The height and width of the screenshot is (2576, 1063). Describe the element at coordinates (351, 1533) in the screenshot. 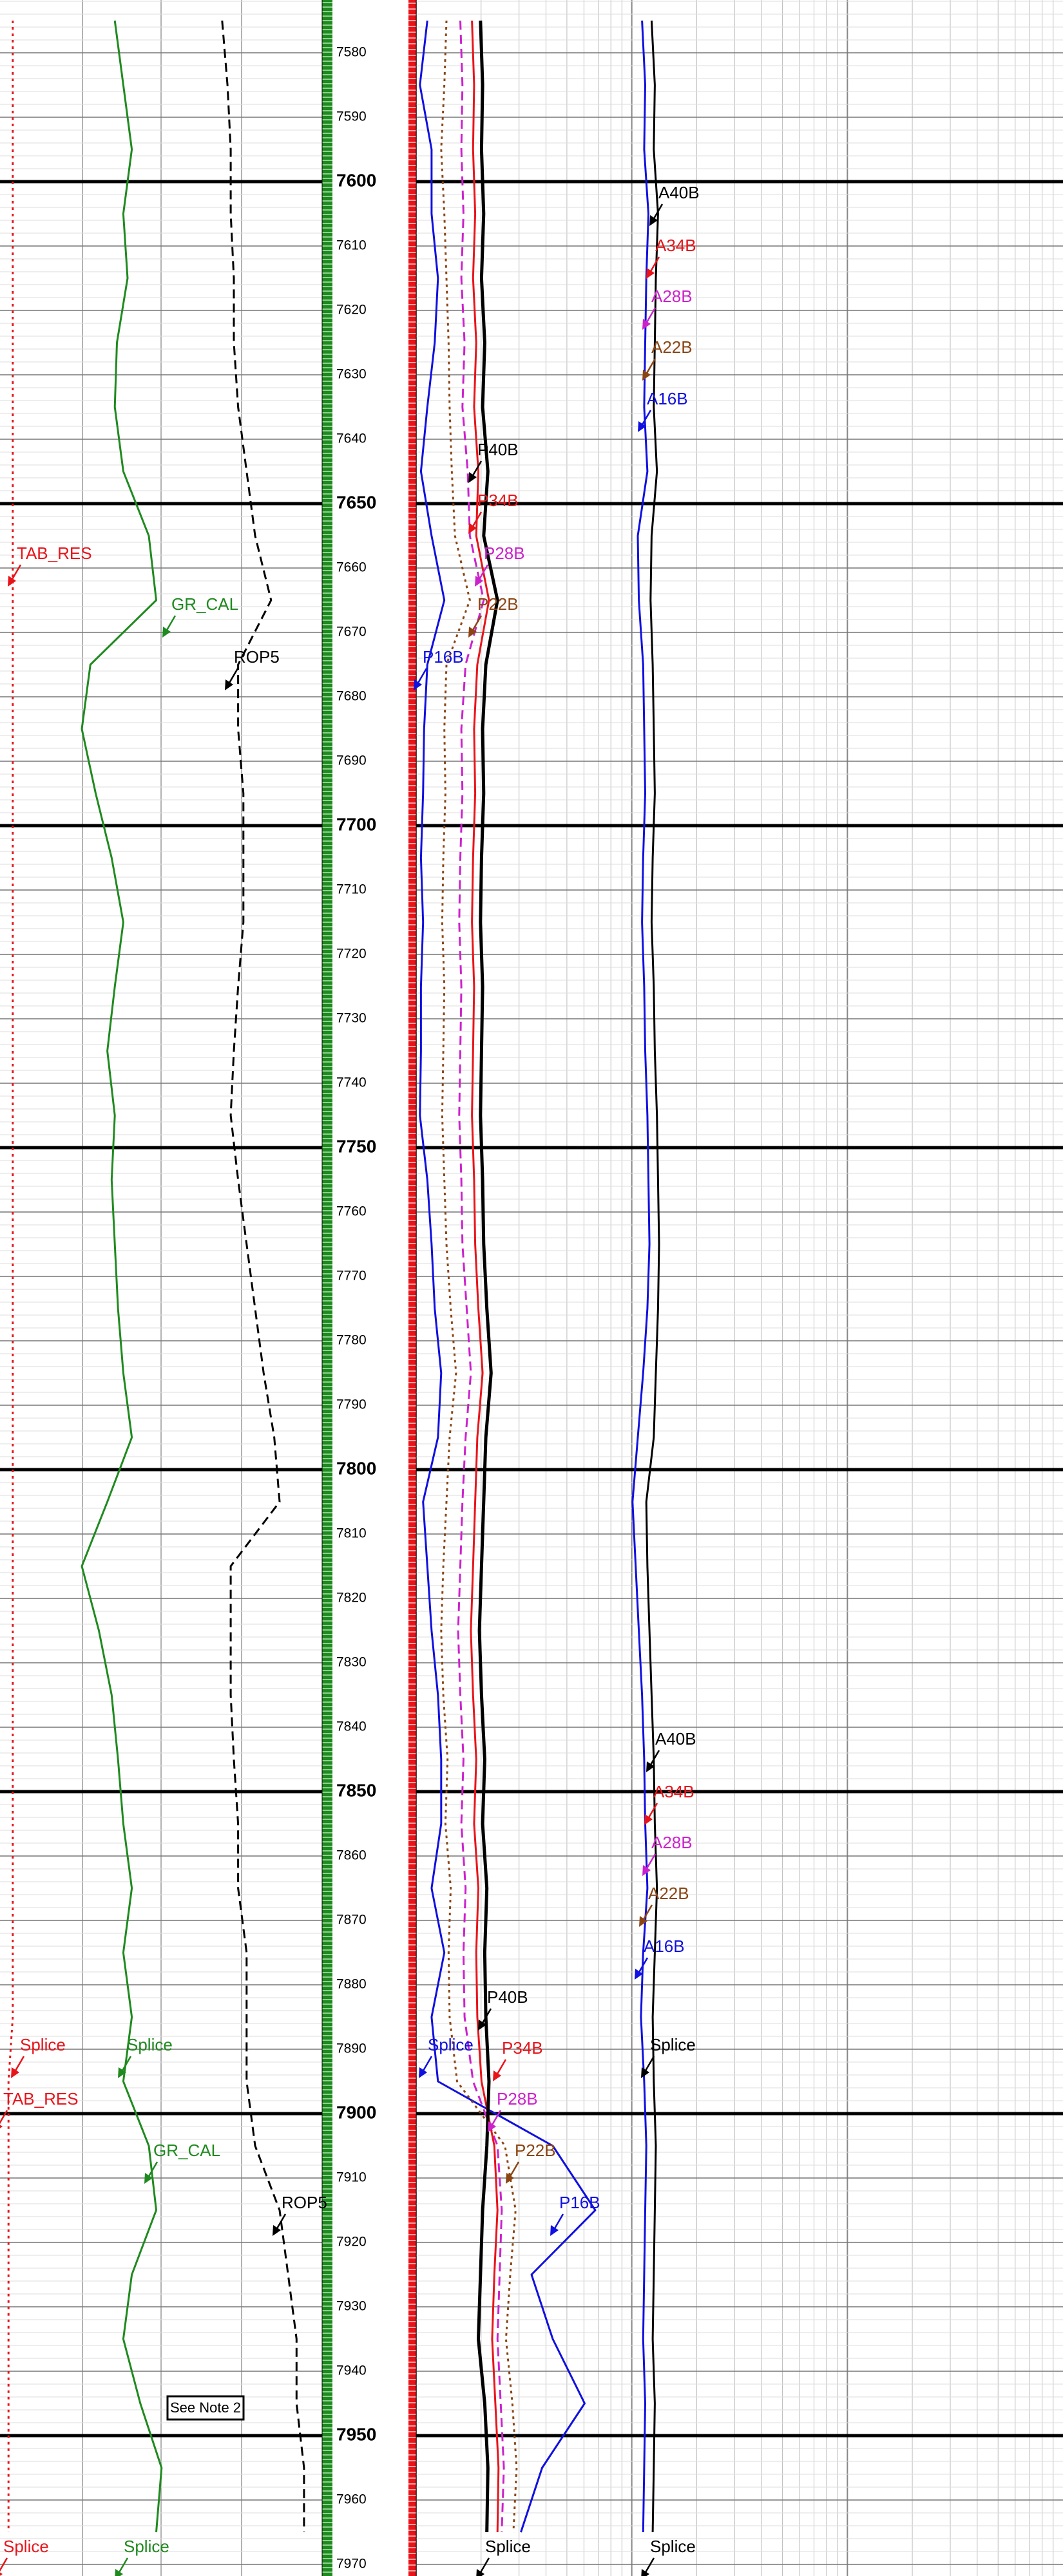

I see `depth-label: 7810` at that location.